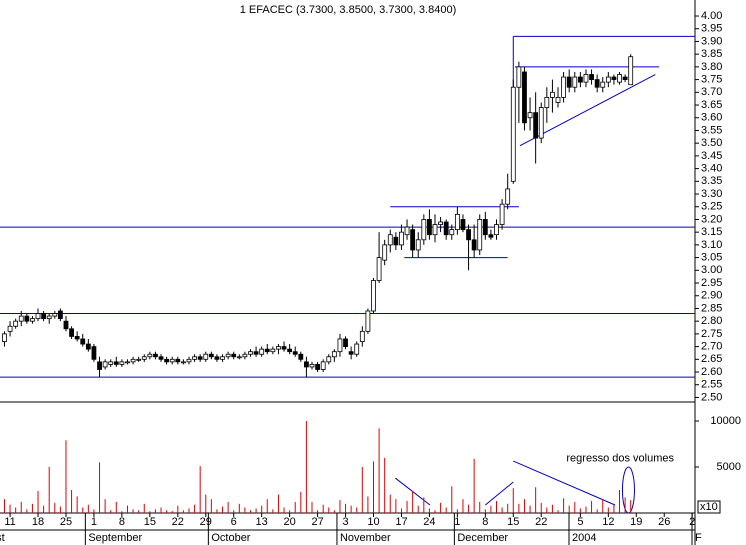  What do you see at coordinates (711, 359) in the screenshot?
I see `y-tick-label: 2.65` at bounding box center [711, 359].